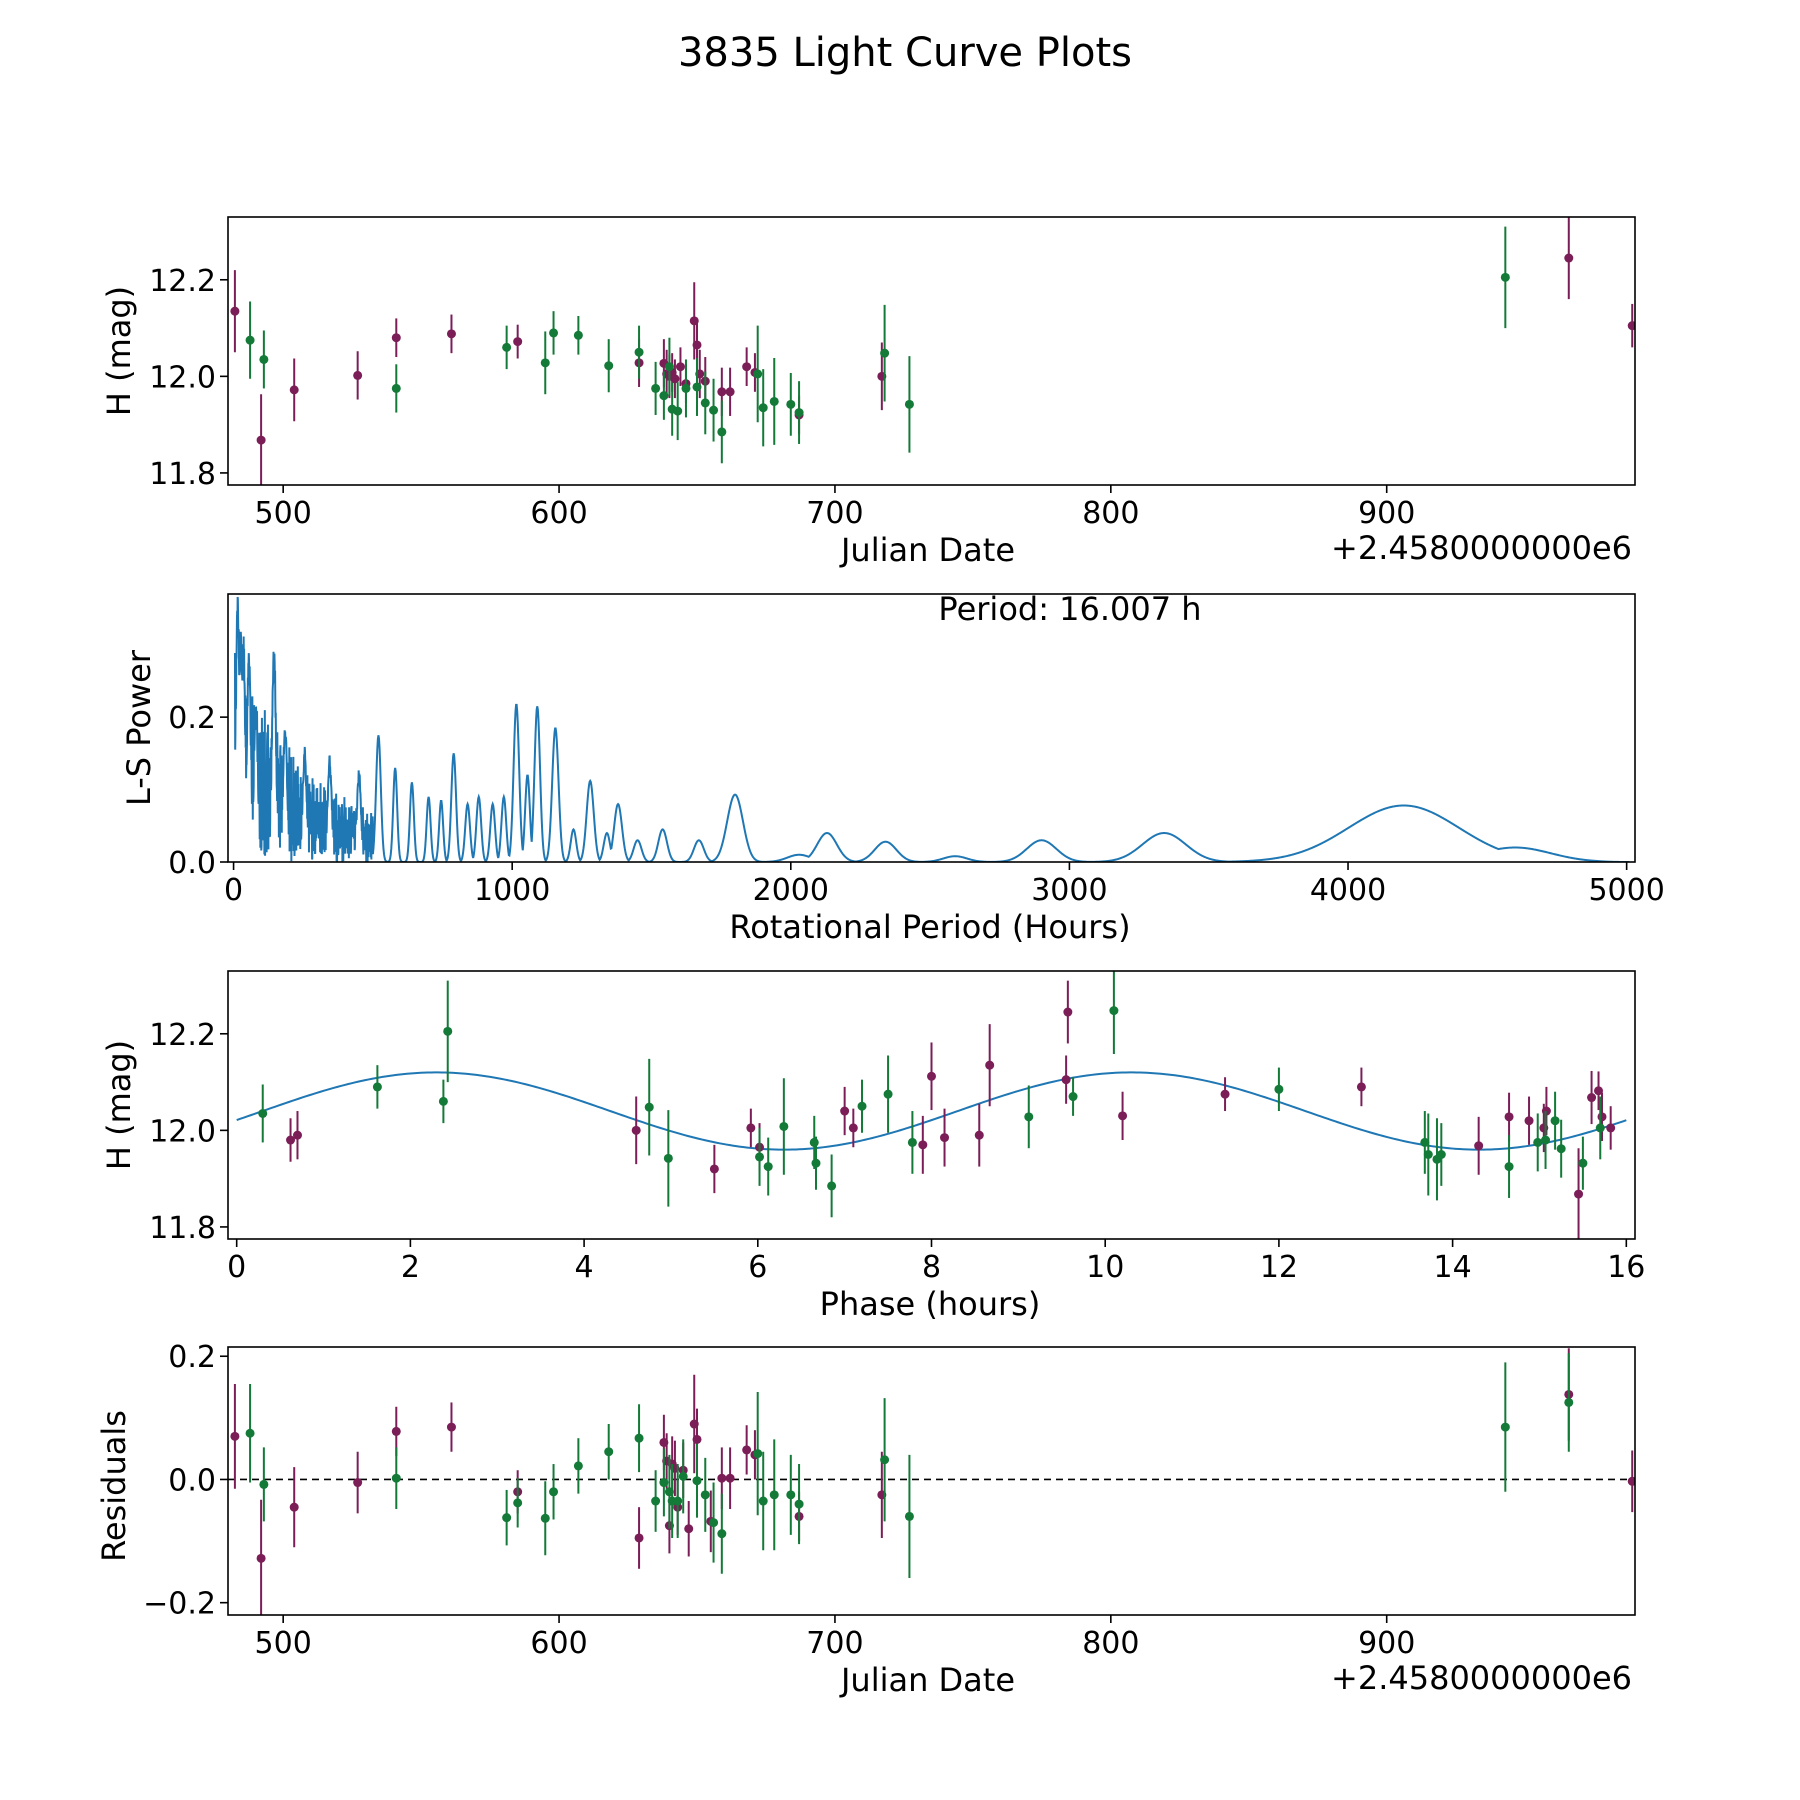 This screenshot has height=1800, width=1800. What do you see at coordinates (1110, 1643) in the screenshot?
I see `x-tick-label: 800` at bounding box center [1110, 1643].